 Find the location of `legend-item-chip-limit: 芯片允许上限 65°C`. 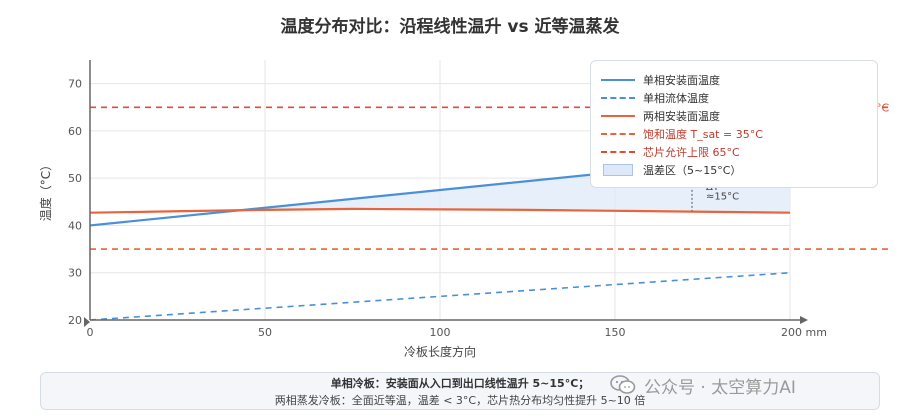

legend-item-chip-limit: 芯片允许上限 65°C is located at coordinates (734, 152).